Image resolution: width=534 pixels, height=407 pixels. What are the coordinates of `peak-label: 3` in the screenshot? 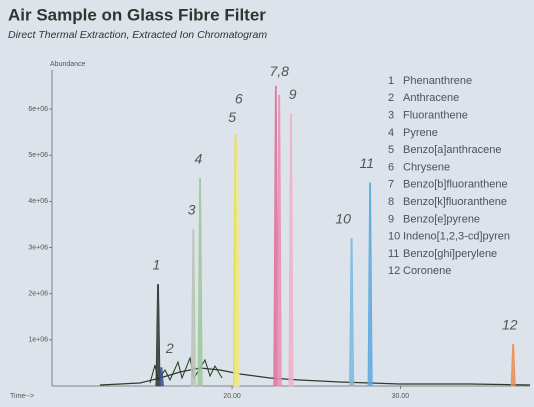 It's located at (192, 209).